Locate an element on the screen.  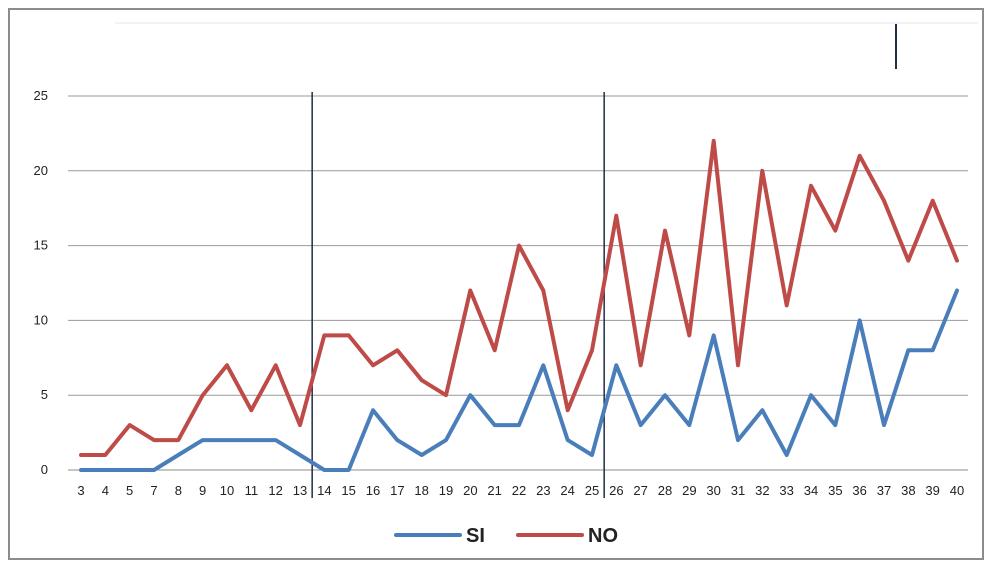
x-tick-label: 21 is located at coordinates (494, 490).